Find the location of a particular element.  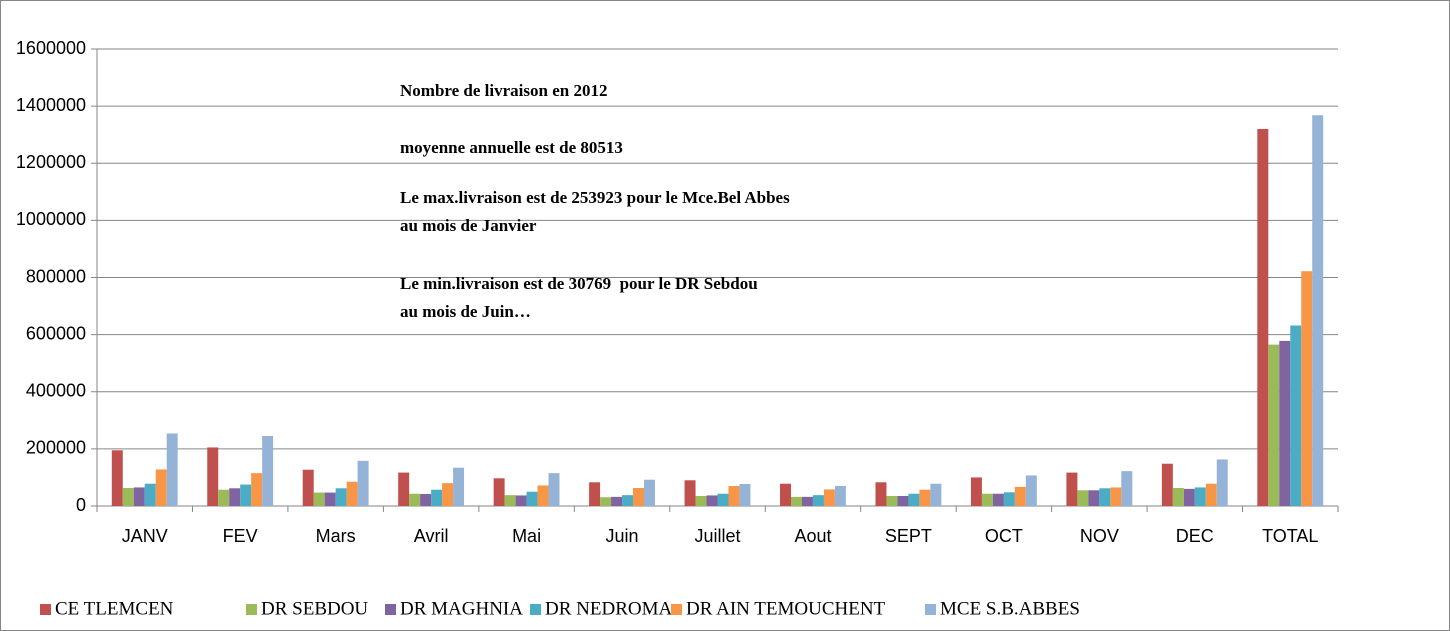

legend-label: DR NEDROMA is located at coordinates (608, 608).